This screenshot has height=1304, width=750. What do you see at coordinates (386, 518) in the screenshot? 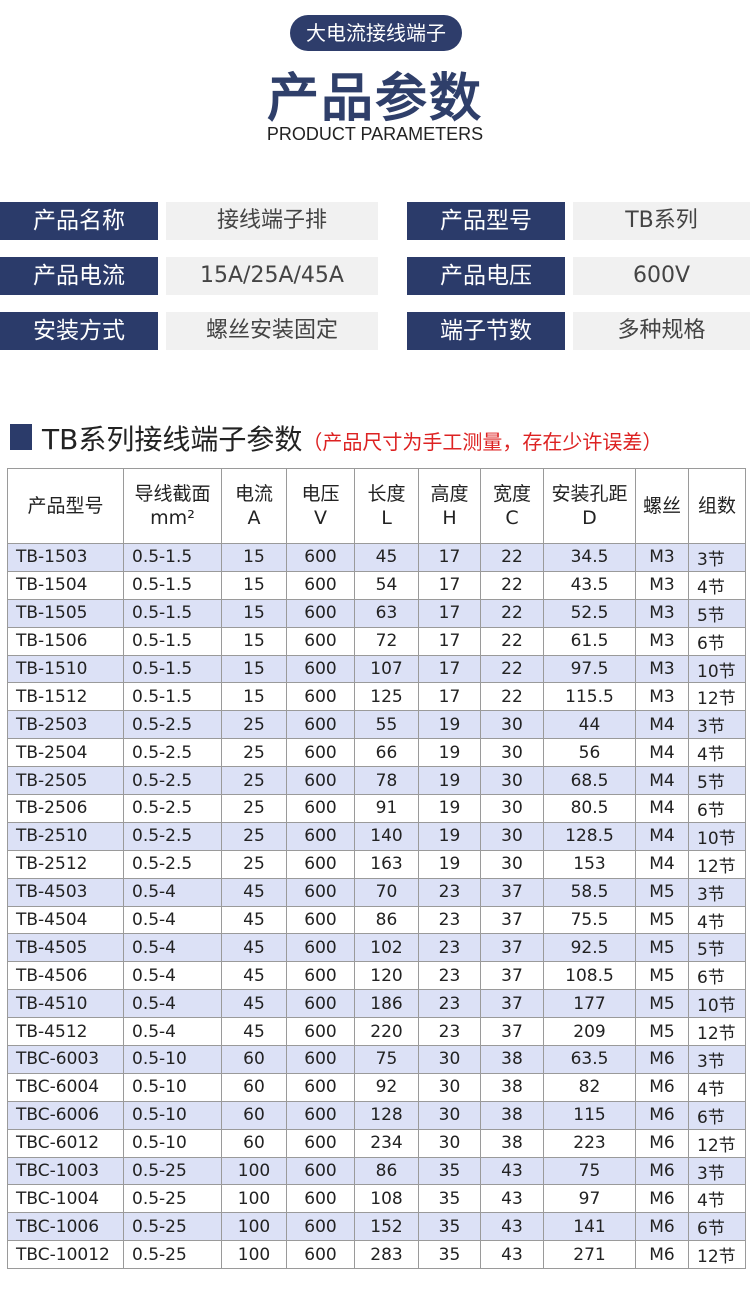
I see `header-line: L` at bounding box center [386, 518].